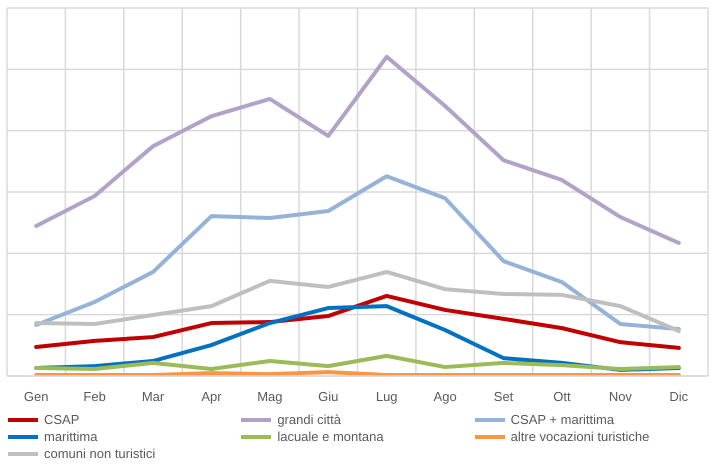 This screenshot has height=471, width=725. I want to click on legend-label: marittima, so click(71, 436).